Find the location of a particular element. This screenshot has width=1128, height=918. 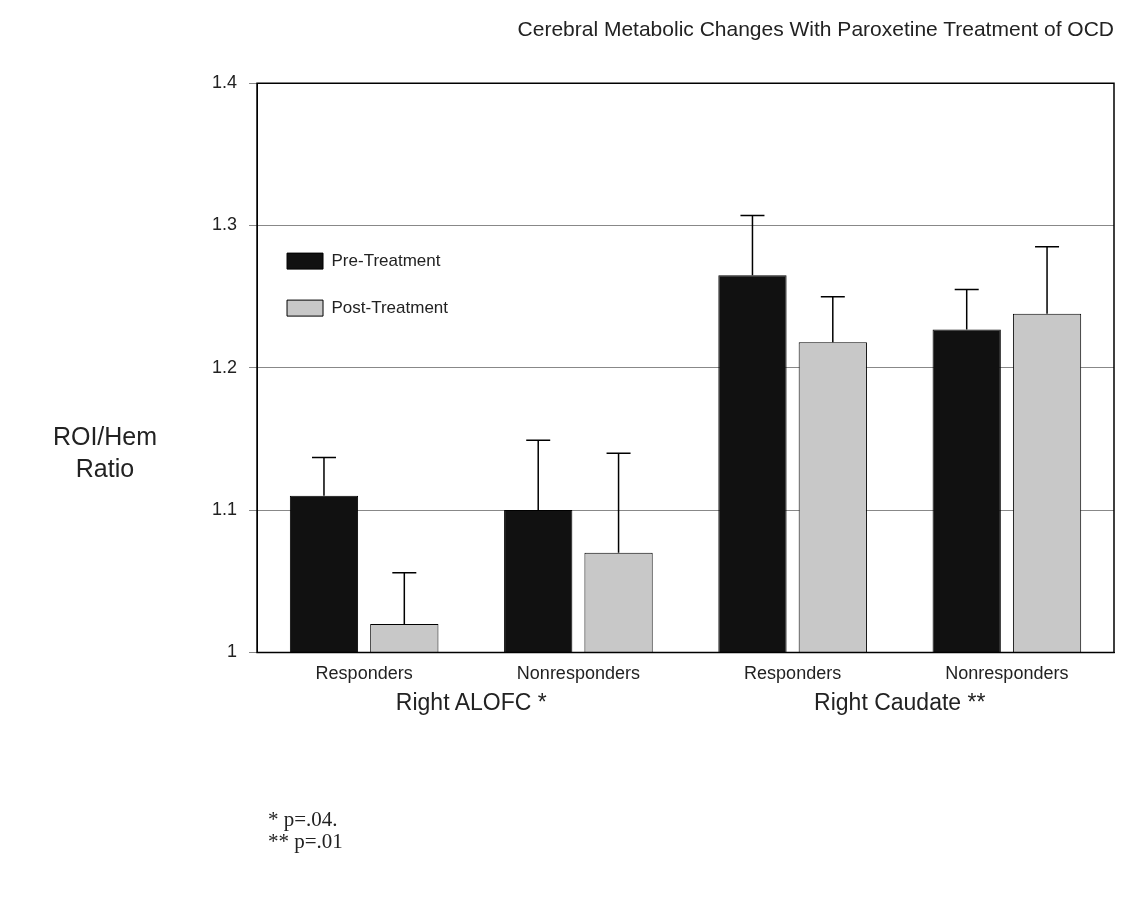

y-tick-label: 1 is located at coordinates (232, 651).